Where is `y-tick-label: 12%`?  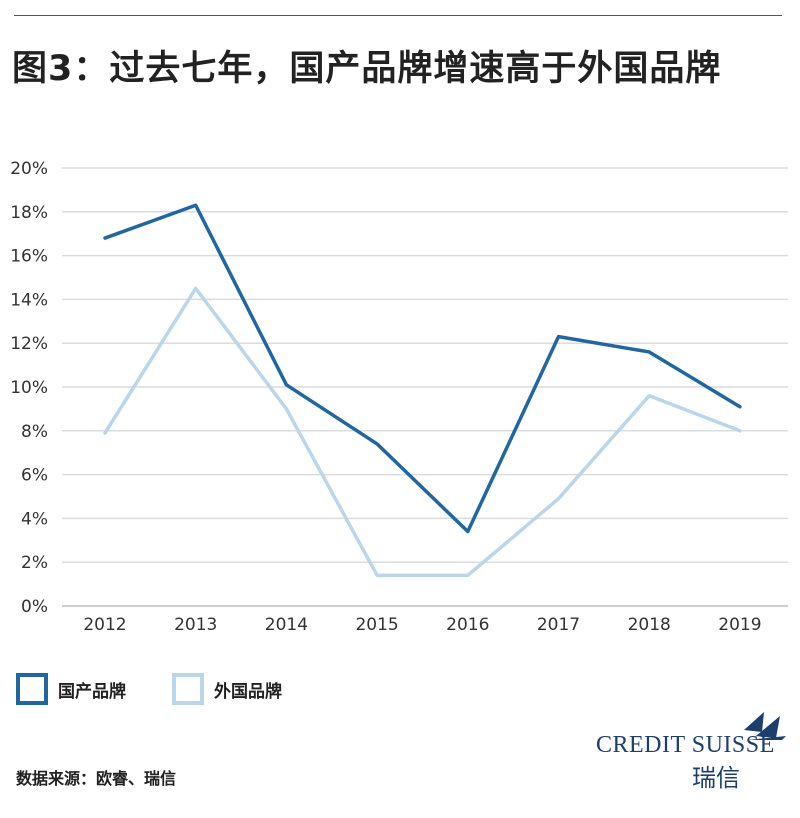
y-tick-label: 12% is located at coordinates (29, 344).